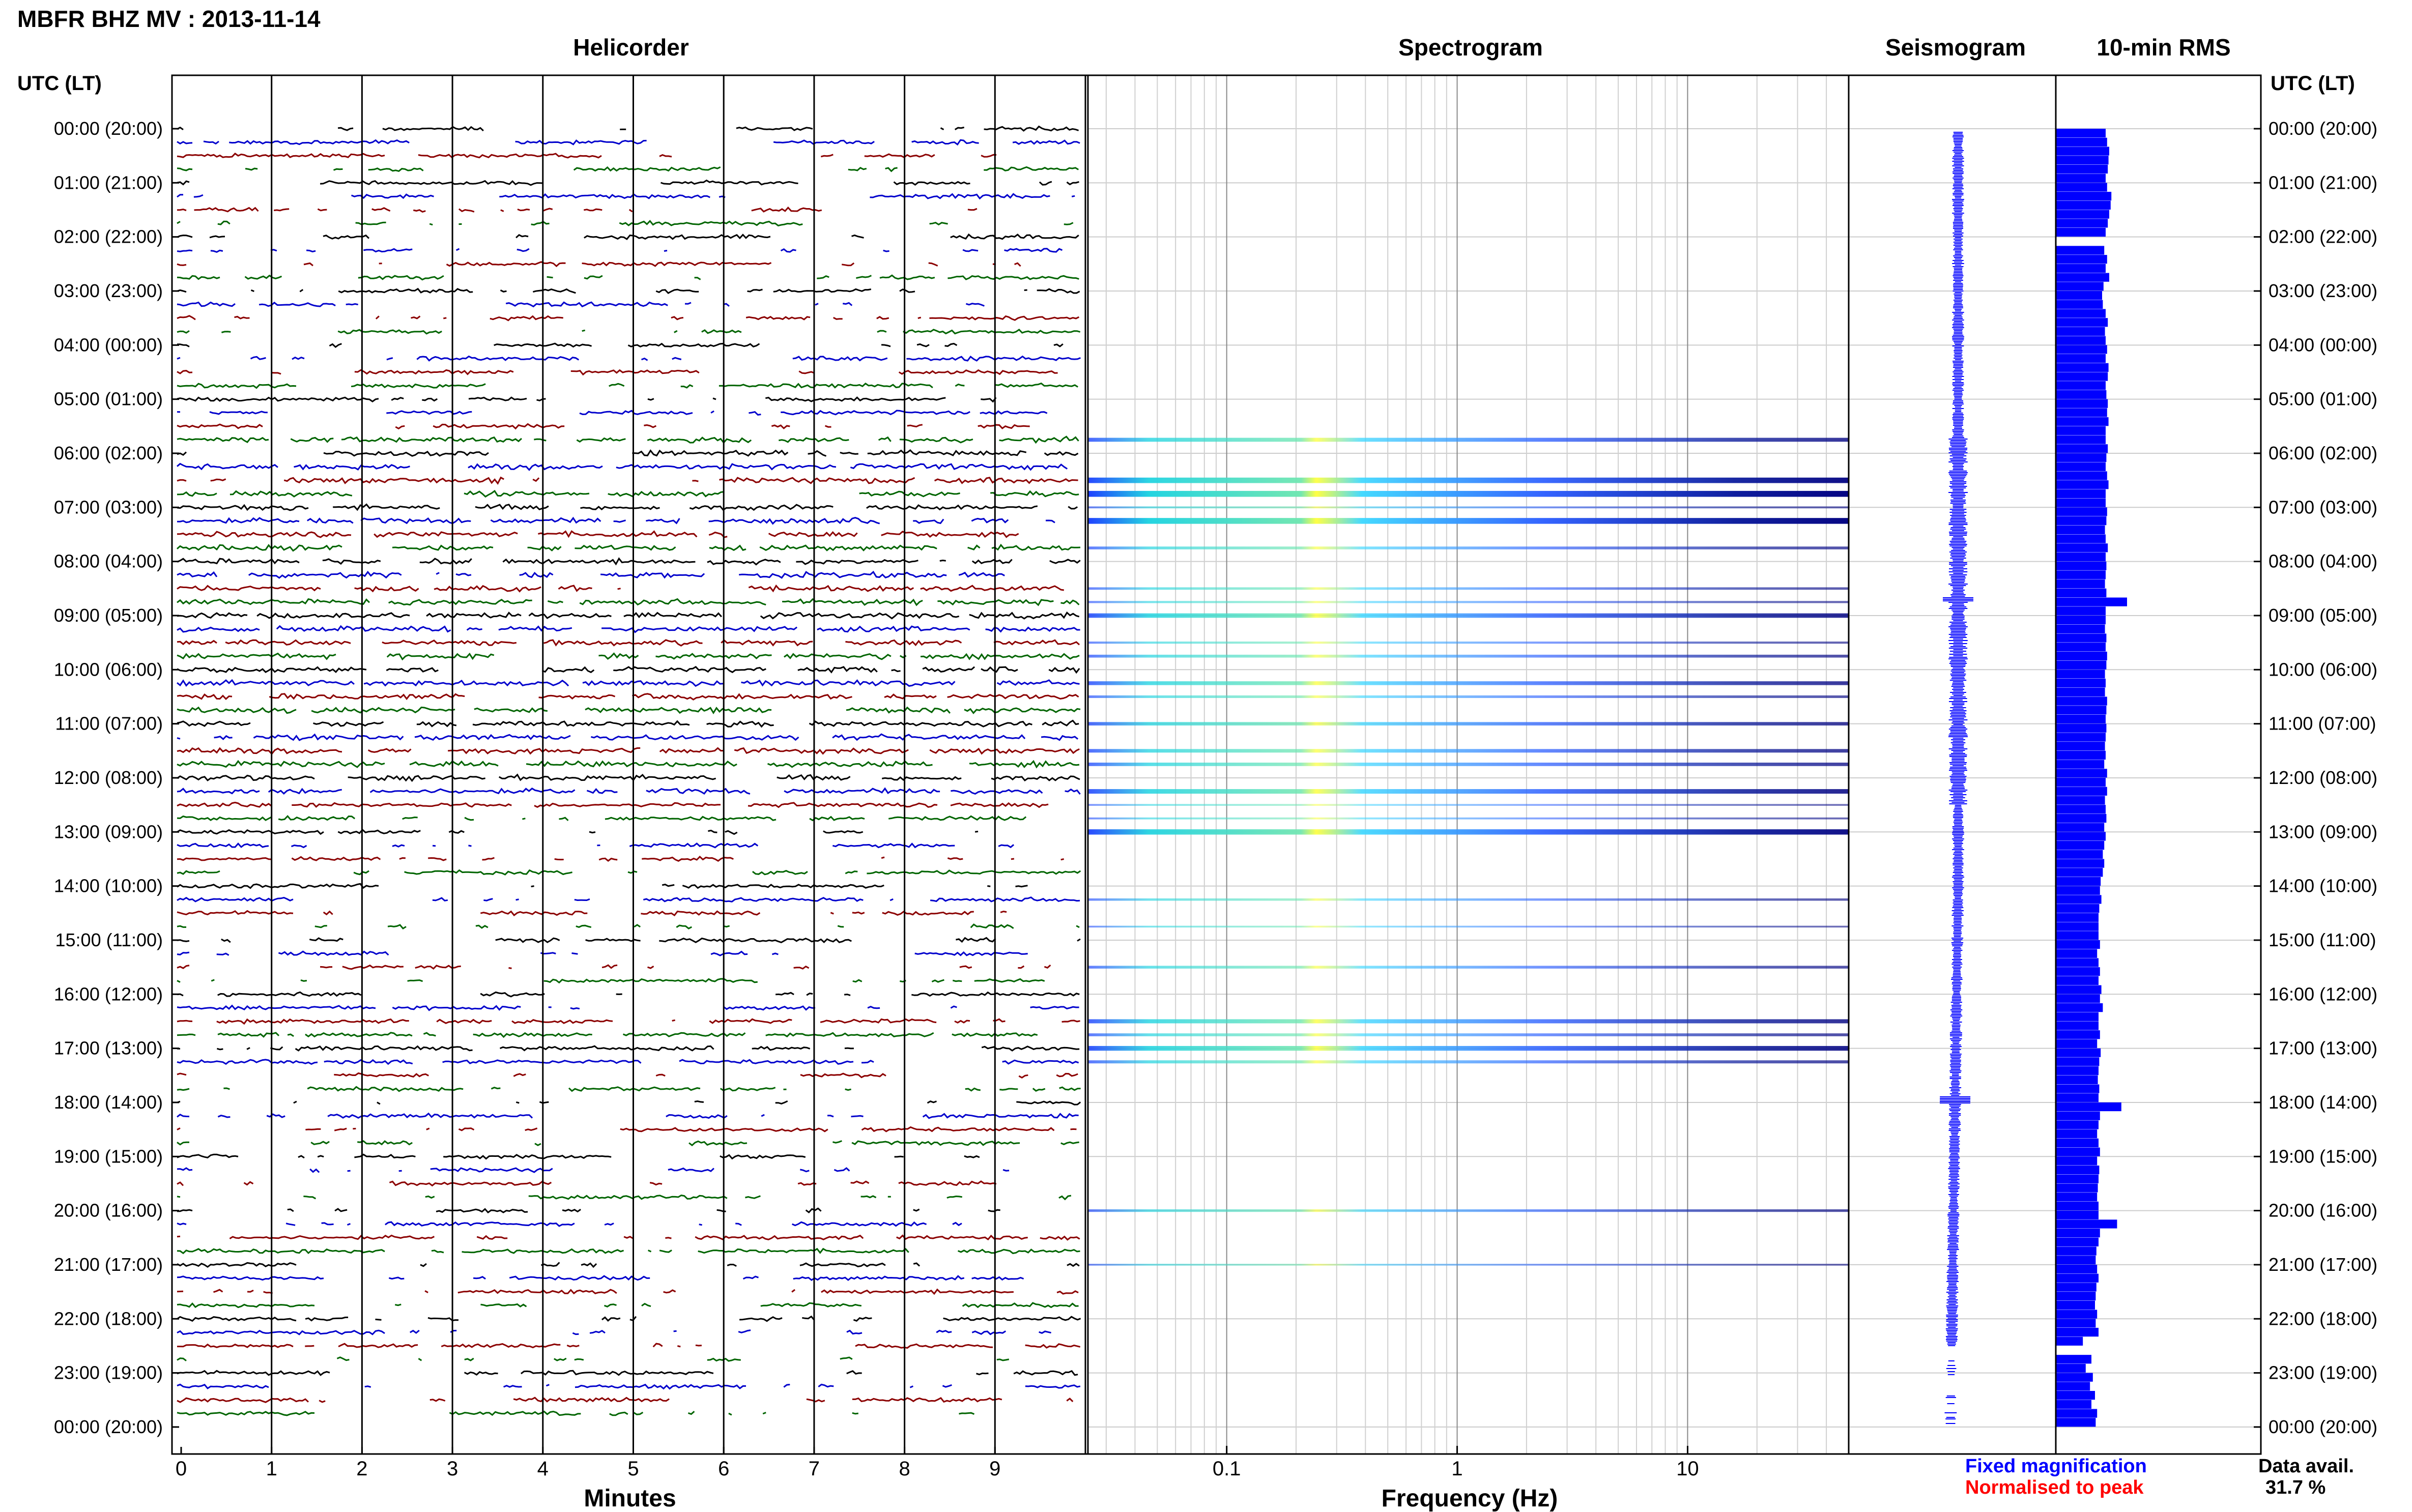  I want to click on time-tick-label-left: 20:00 (16:00), so click(109, 1210).